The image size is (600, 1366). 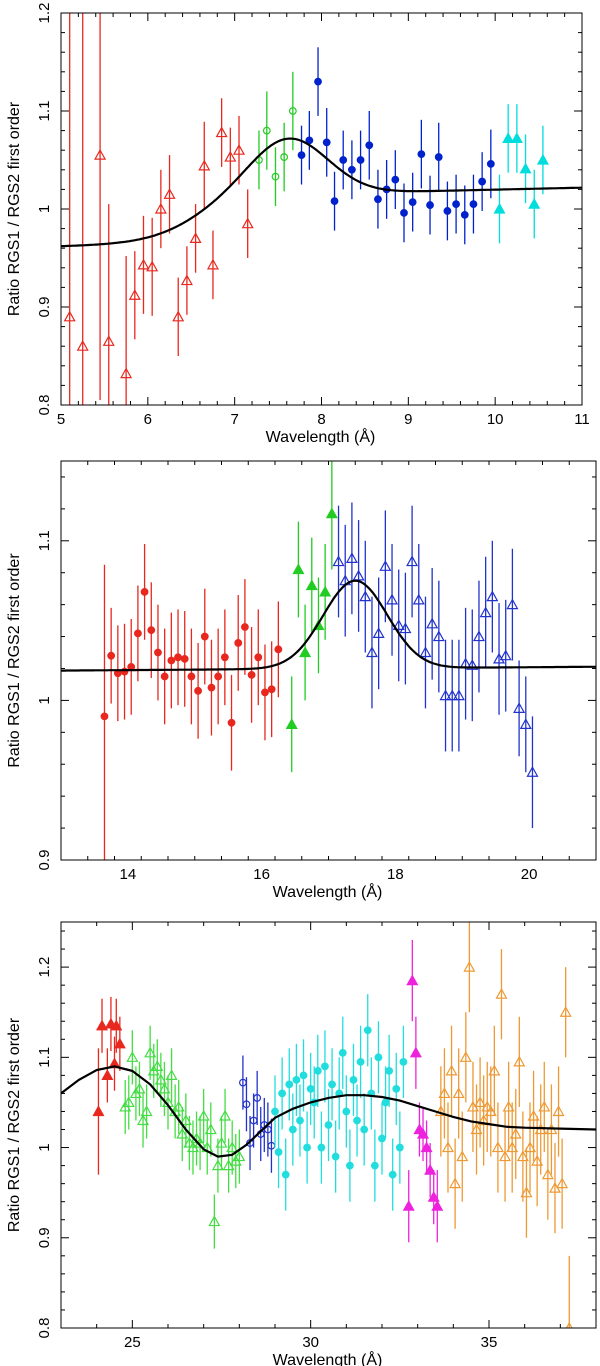 What do you see at coordinates (521, 174) in the screenshot?
I see `series-cyan-filled-triangles` at bounding box center [521, 174].